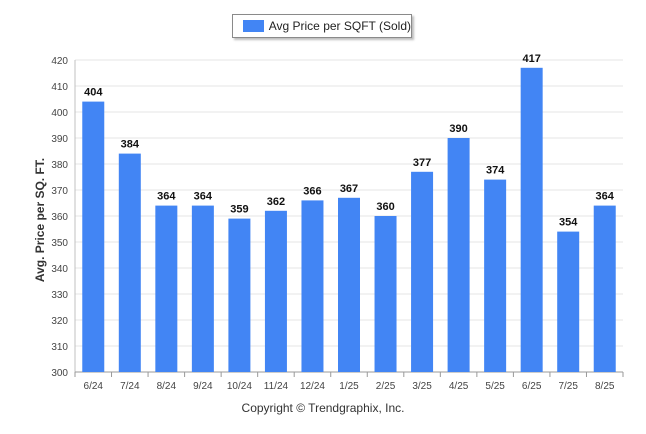 Image resolution: width=646 pixels, height=434 pixels. Describe the element at coordinates (349, 386) in the screenshot. I see `x-tick-label: 1/25` at that location.